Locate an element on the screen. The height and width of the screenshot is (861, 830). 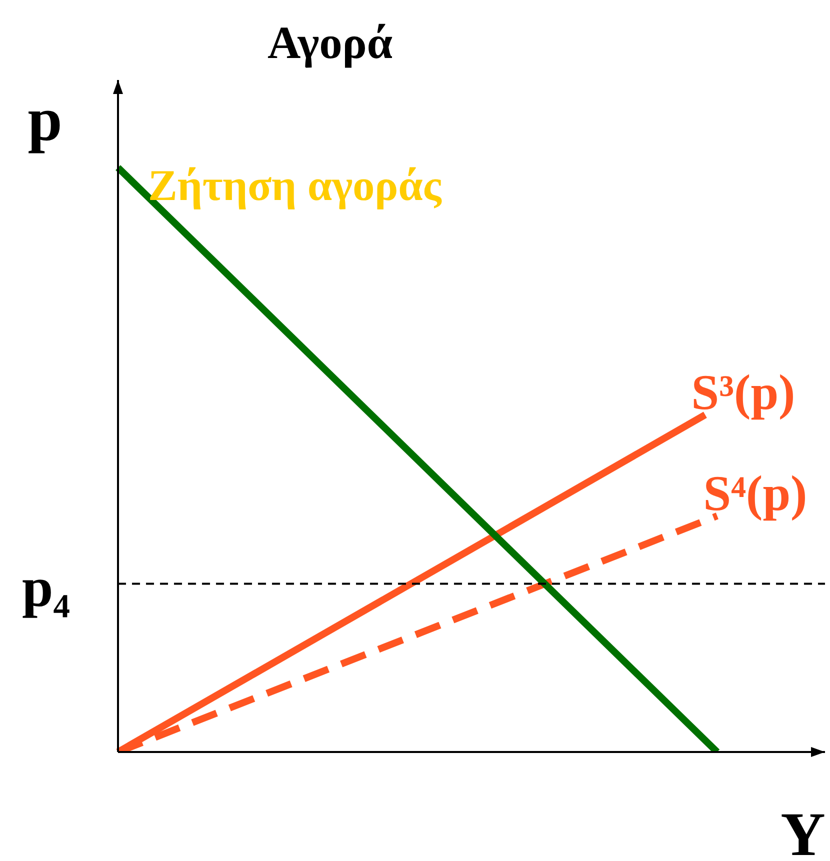
x-axis-title: Y is located at coordinates (803, 831).